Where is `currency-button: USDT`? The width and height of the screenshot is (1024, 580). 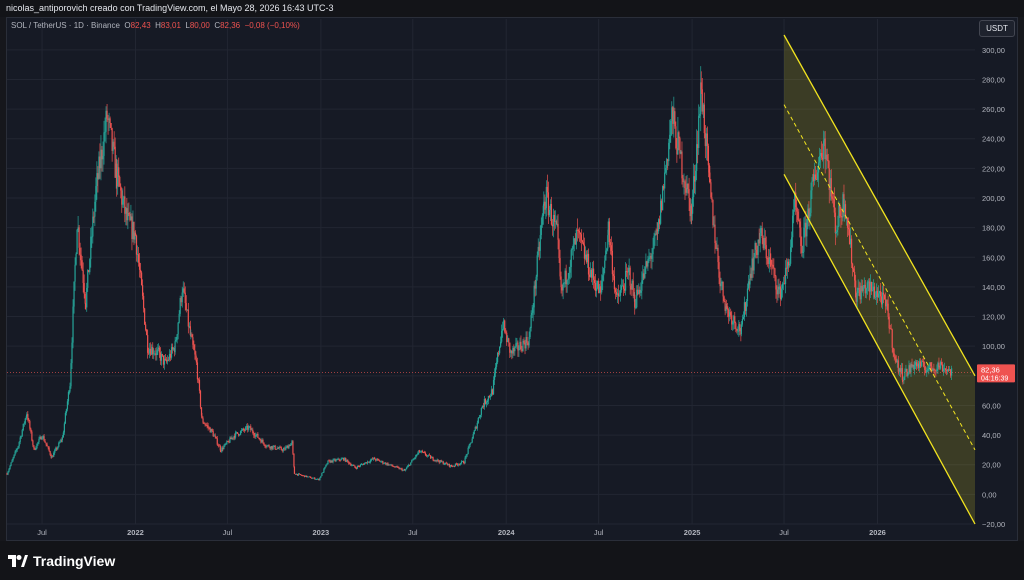 currency-button: USDT is located at coordinates (997, 28).